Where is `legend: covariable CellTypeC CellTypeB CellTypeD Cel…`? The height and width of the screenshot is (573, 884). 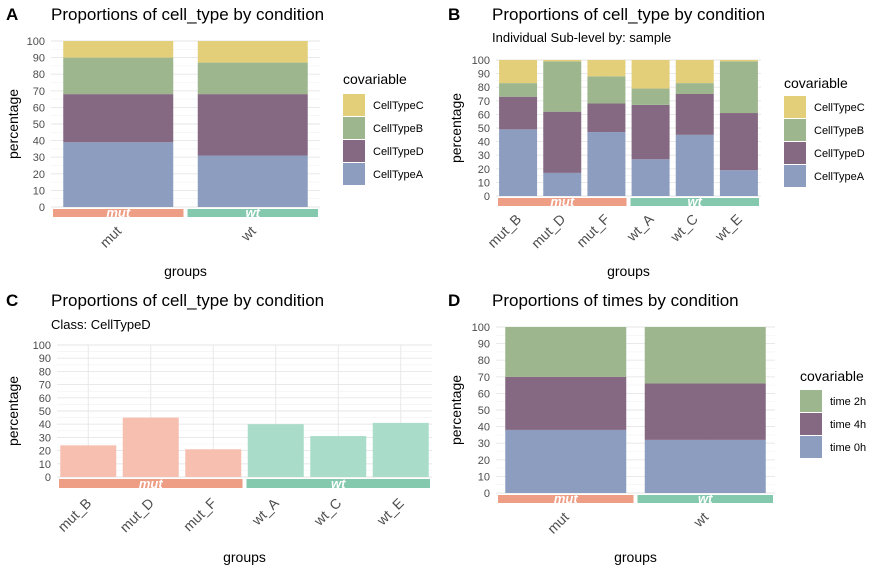 legend: covariable CellTypeC CellTypeB CellTypeD Cel… is located at coordinates (383, 128).